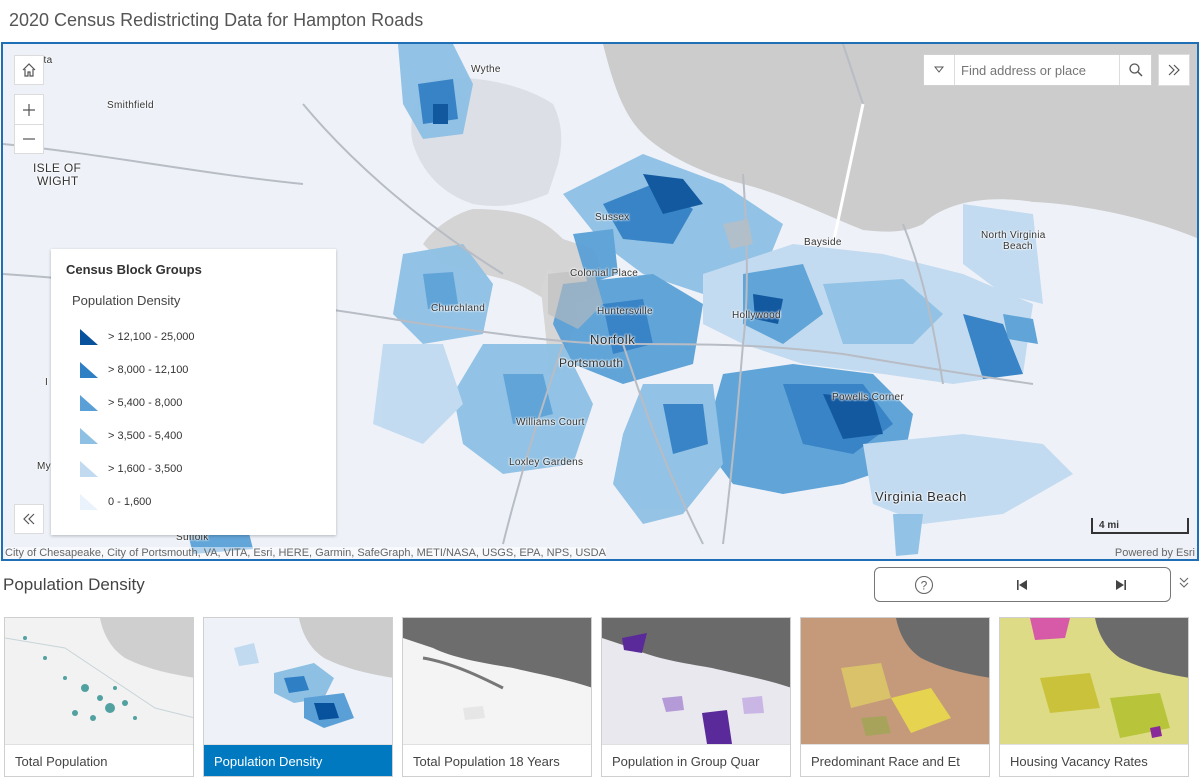 The height and width of the screenshot is (784, 1200). I want to click on search-widget, so click(1037, 70).